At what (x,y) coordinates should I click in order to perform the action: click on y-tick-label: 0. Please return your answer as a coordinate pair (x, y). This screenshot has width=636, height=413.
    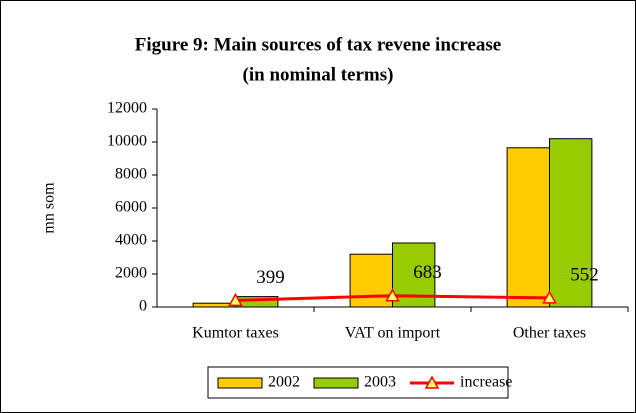
    Looking at the image, I should click on (143, 306).